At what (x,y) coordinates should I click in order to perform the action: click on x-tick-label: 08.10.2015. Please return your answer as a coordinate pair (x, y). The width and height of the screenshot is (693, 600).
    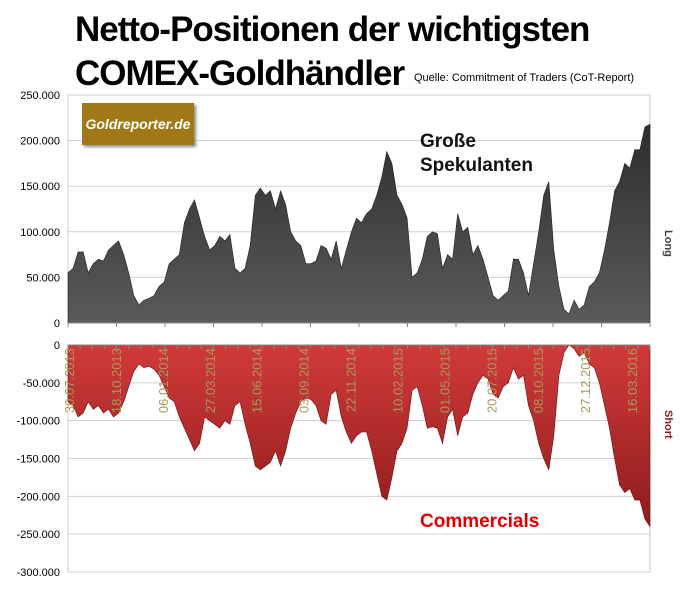
    Looking at the image, I should click on (538, 380).